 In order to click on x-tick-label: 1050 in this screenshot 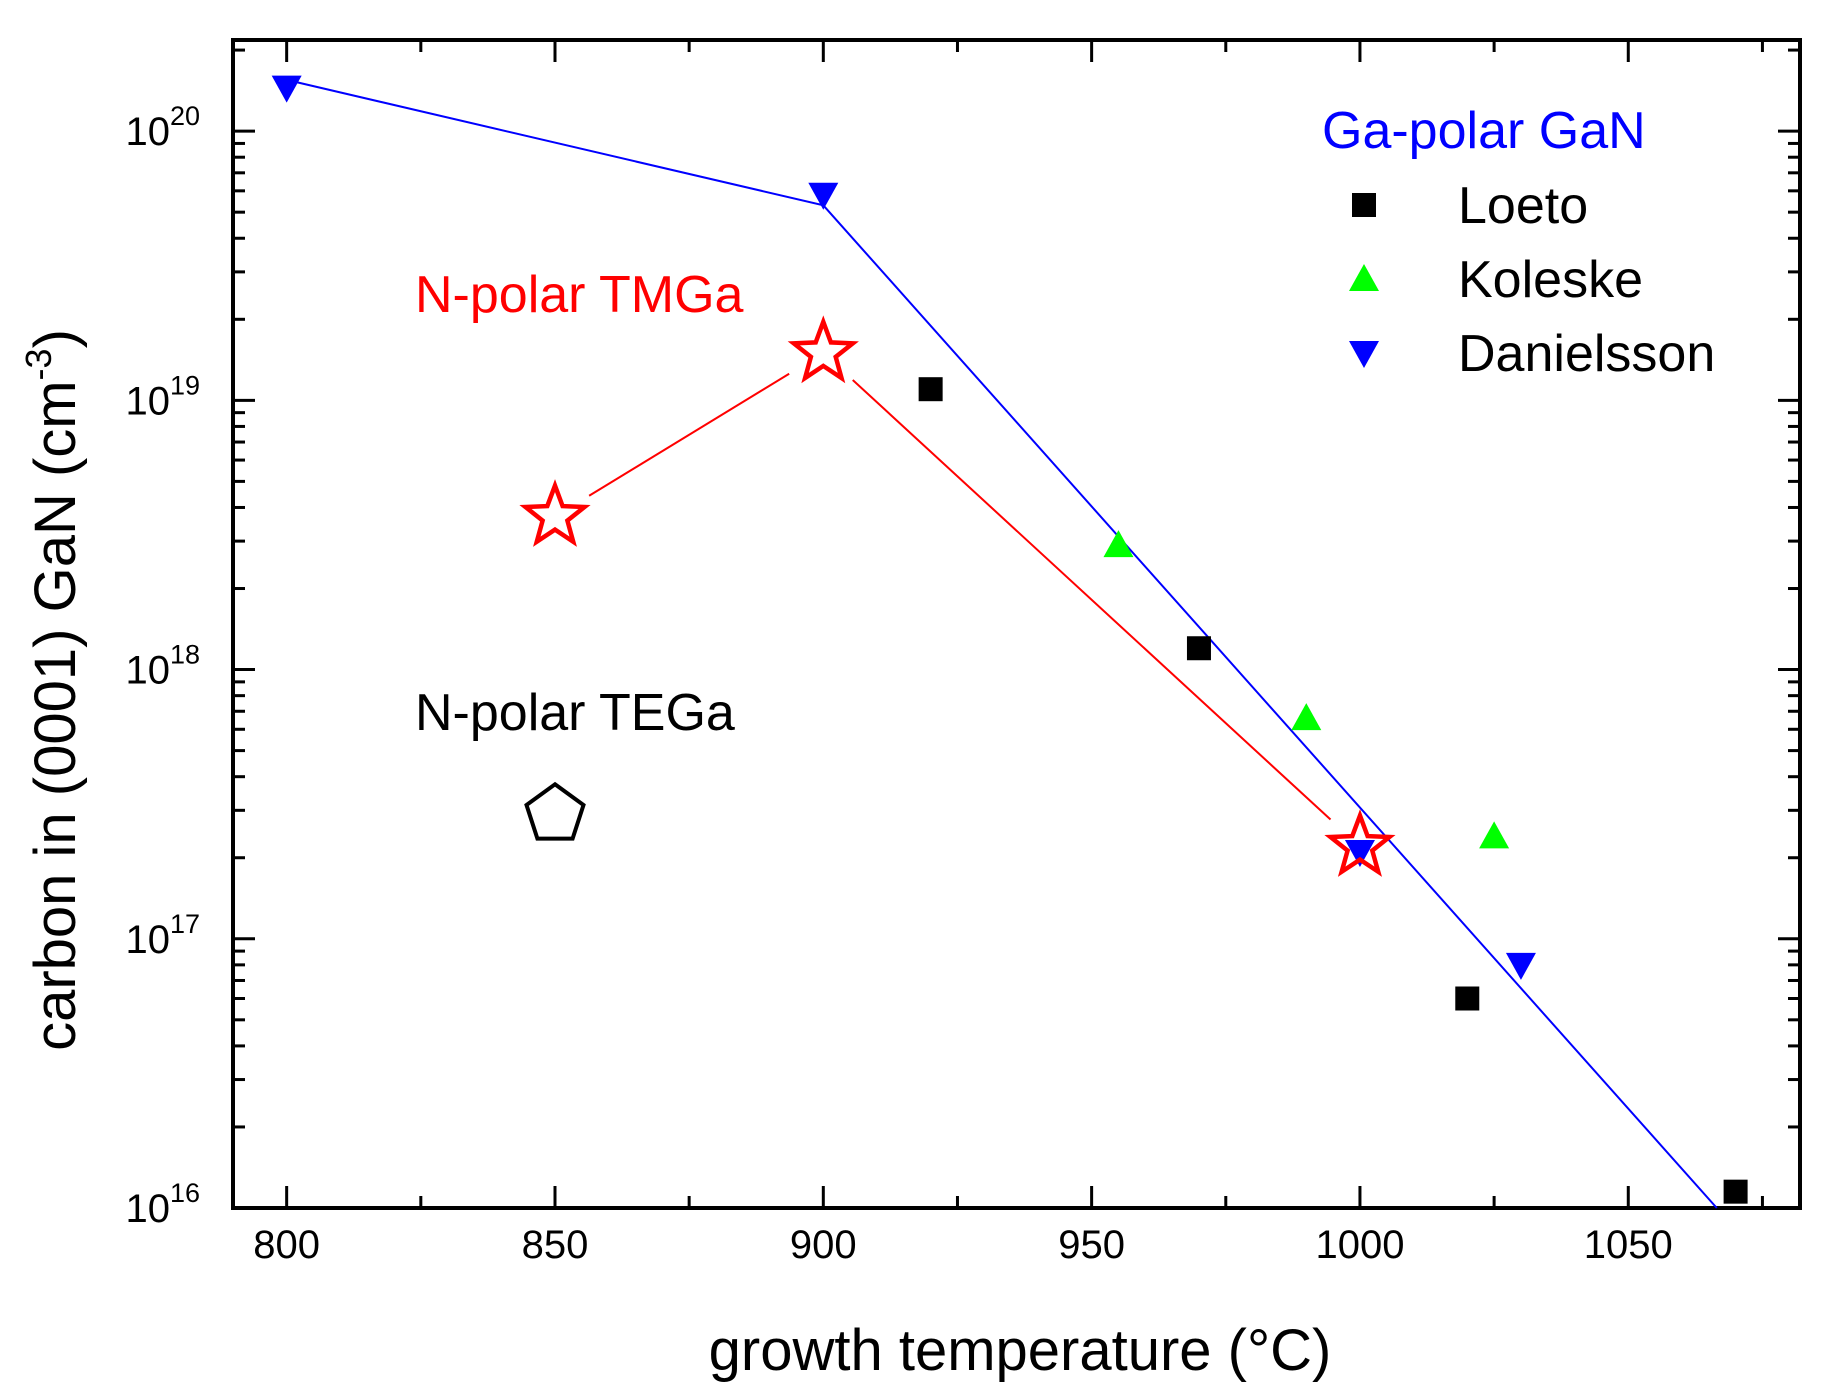, I will do `click(1628, 1245)`.